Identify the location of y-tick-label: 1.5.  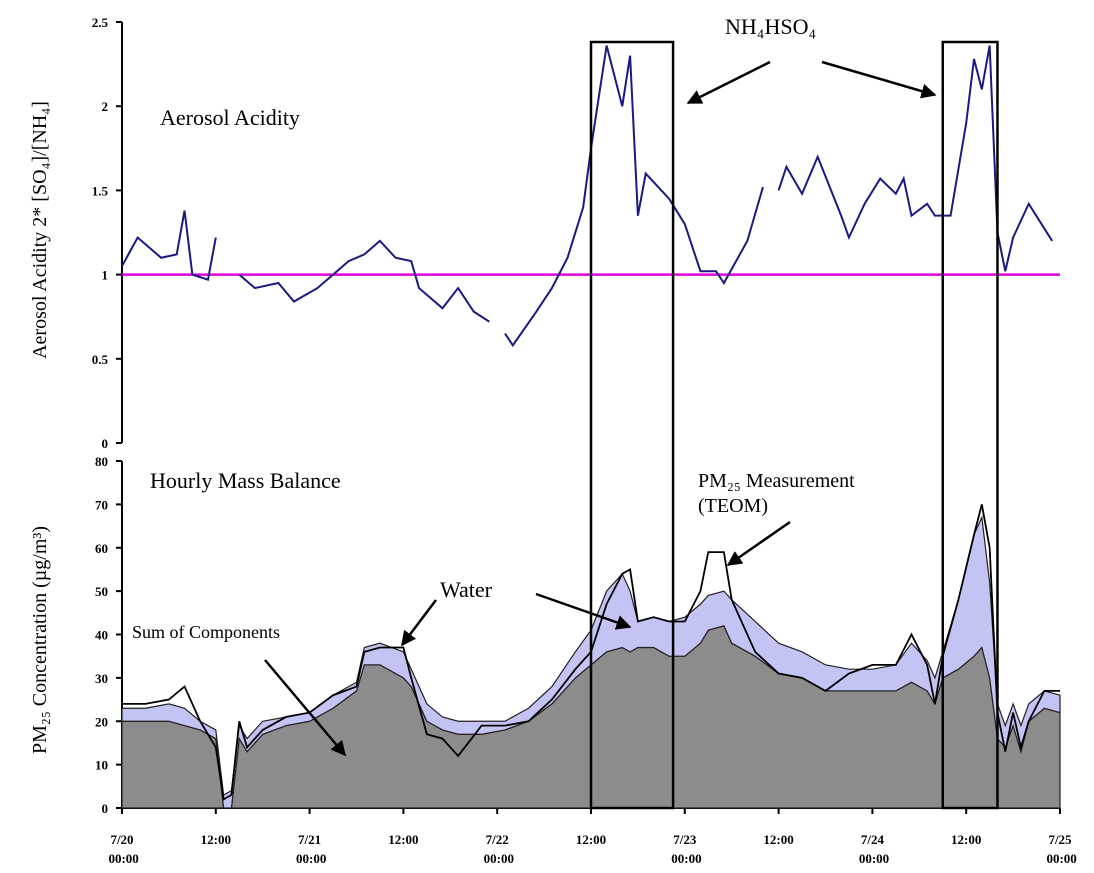
(100, 190).